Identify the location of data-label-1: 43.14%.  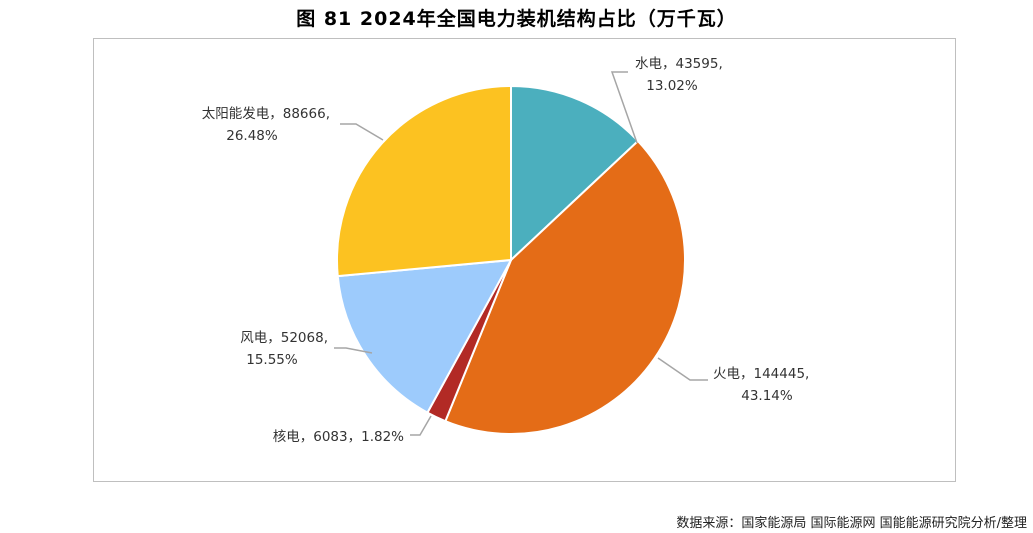
(767, 396).